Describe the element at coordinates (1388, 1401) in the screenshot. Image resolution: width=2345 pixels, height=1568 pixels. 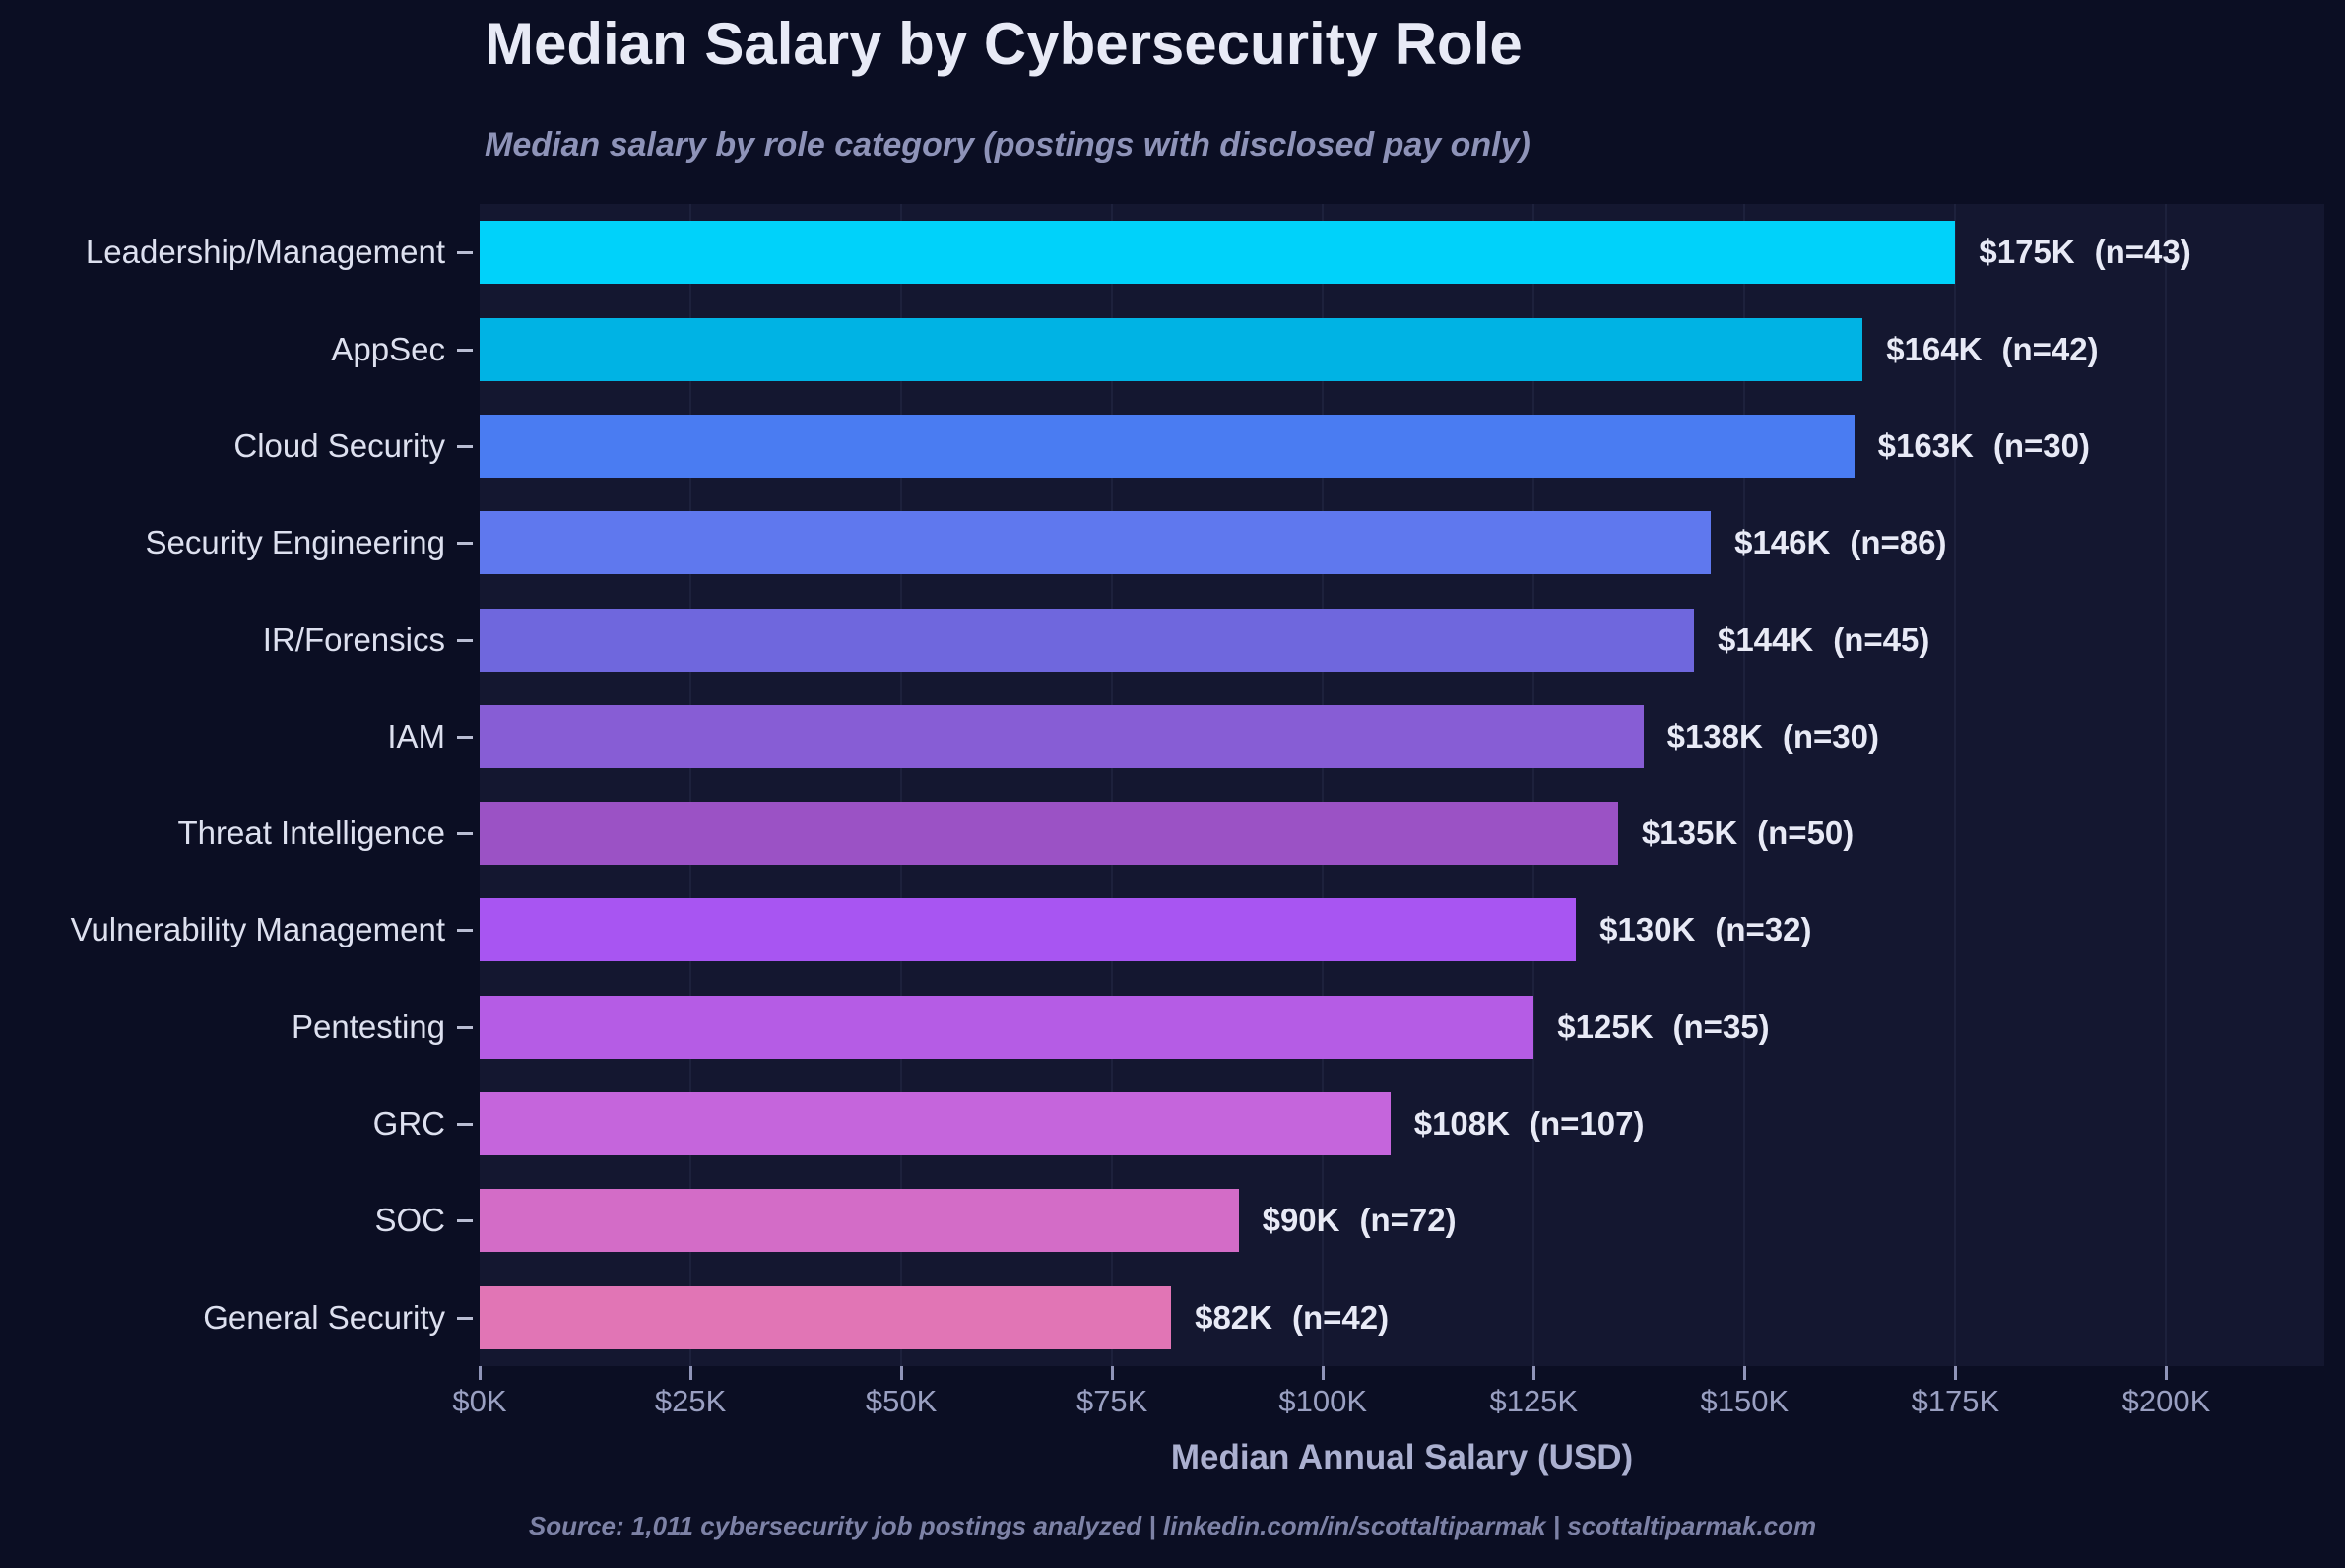
I see `x-axis-tick-band: $0K $25K $50K $75K $100K $125K $150K $175K $200K` at that location.